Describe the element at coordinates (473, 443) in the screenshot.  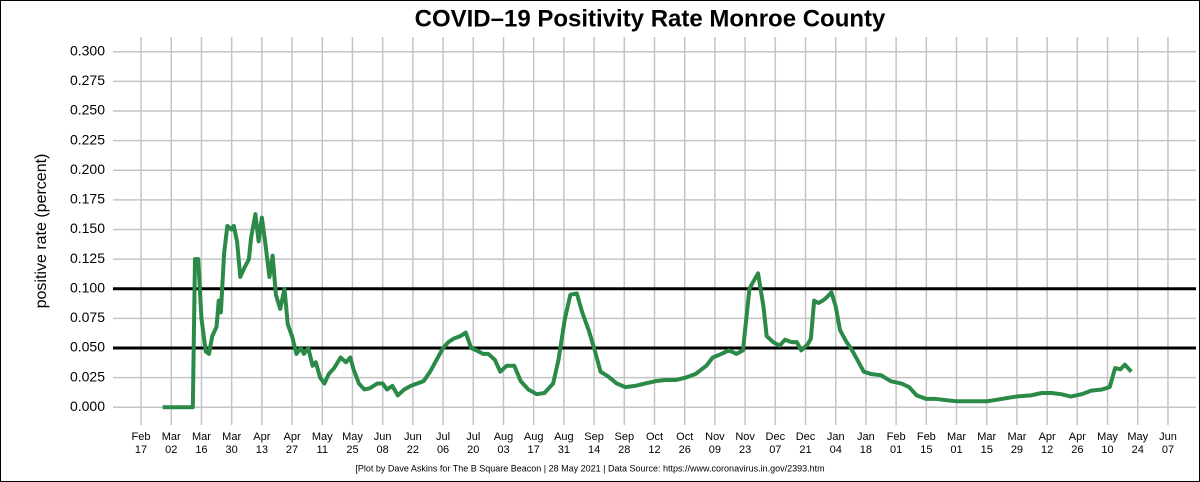
I see `x-tick-label: Jul 20` at that location.